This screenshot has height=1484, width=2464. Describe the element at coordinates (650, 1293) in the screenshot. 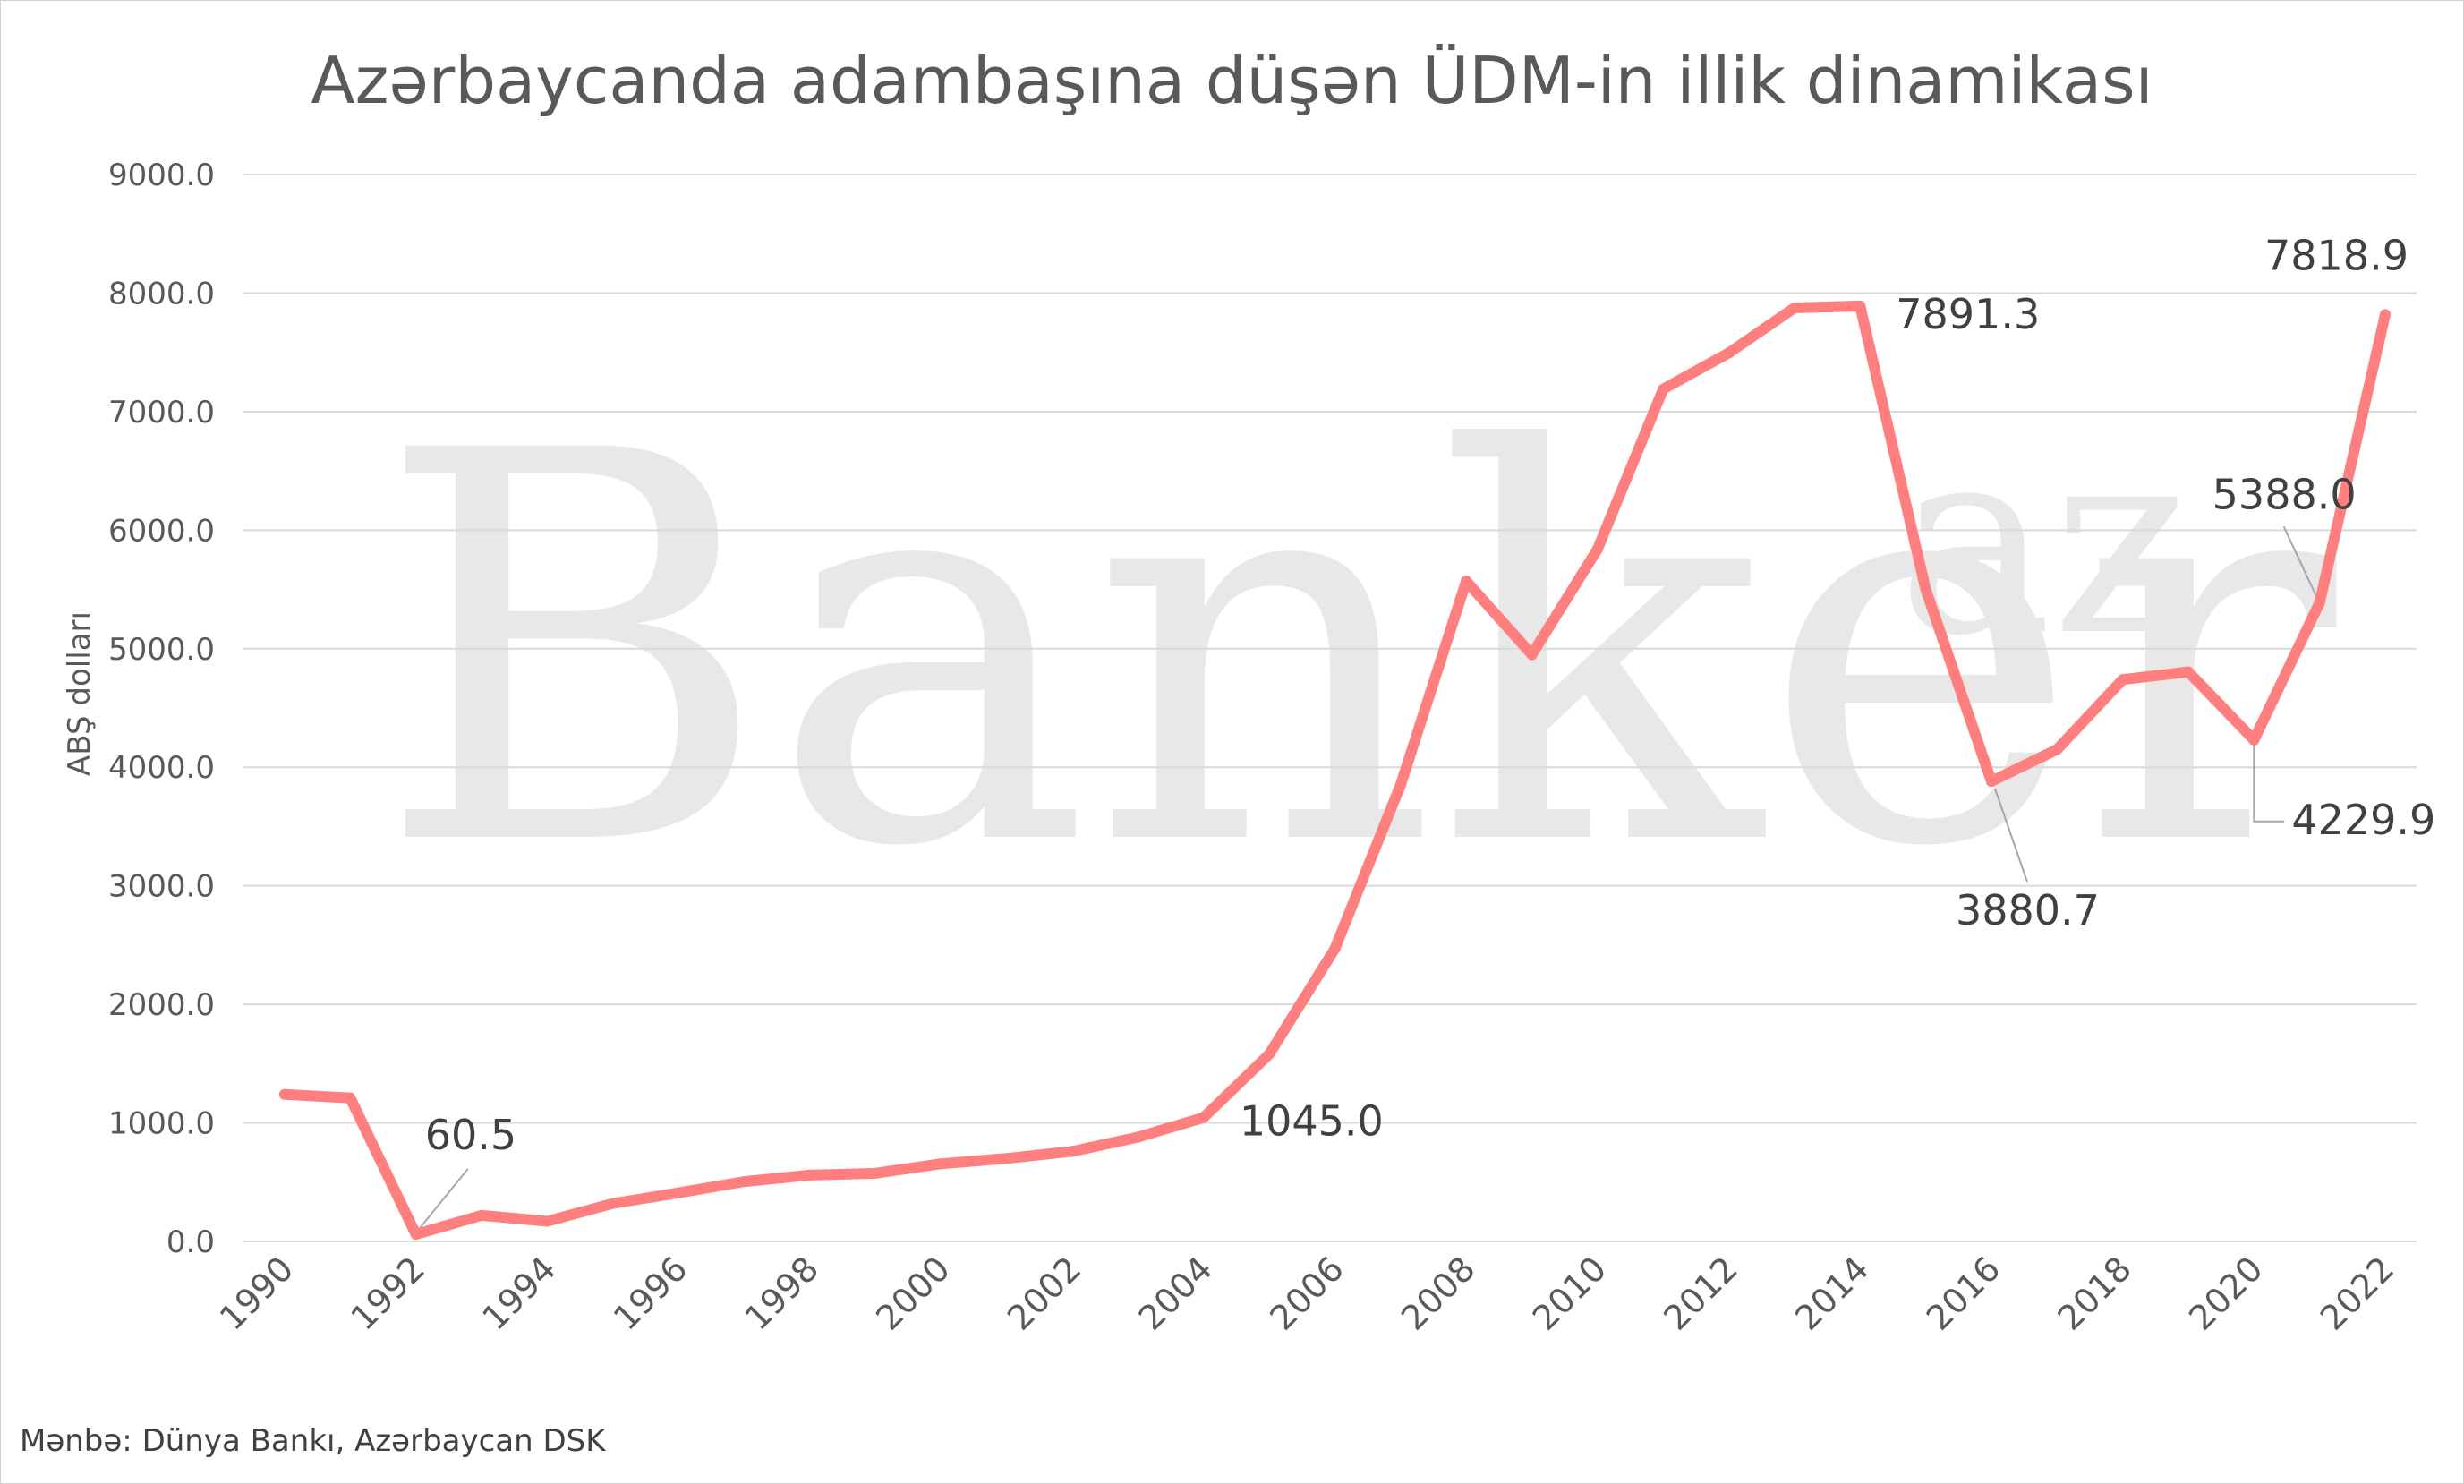

I see `x-tick-label: 1996` at that location.